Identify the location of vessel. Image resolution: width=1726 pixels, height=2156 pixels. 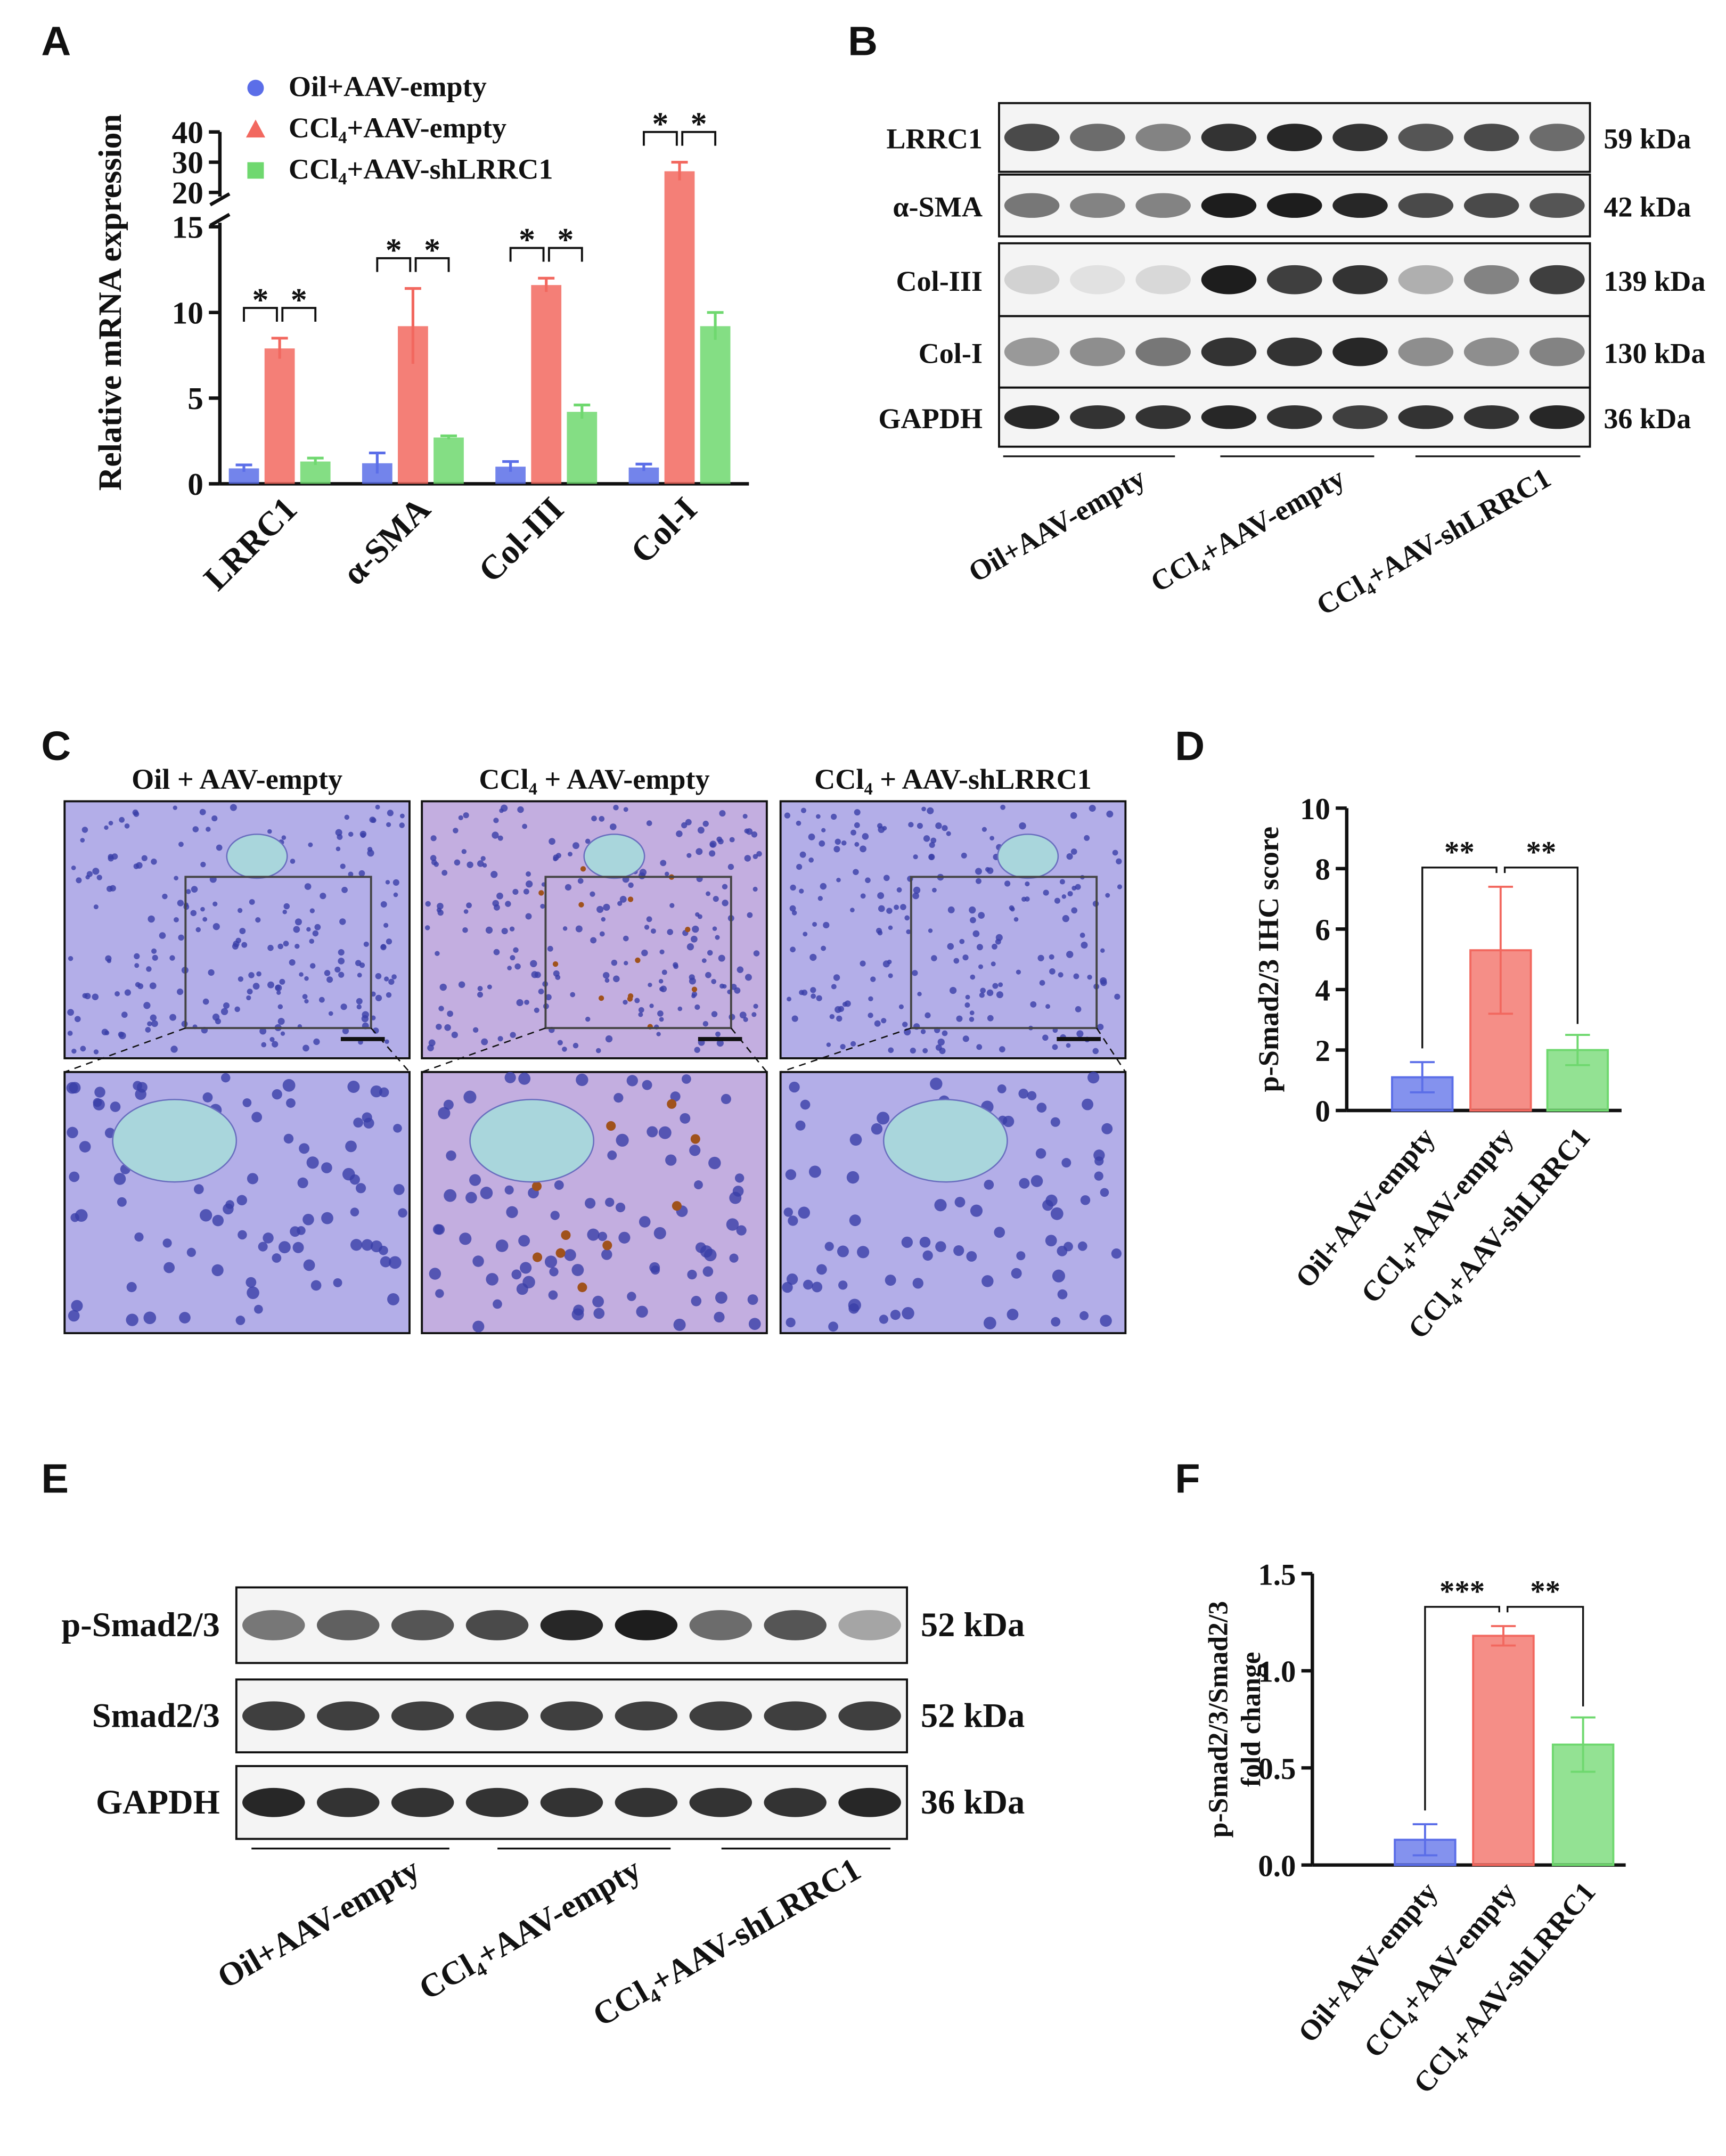
(175, 1141).